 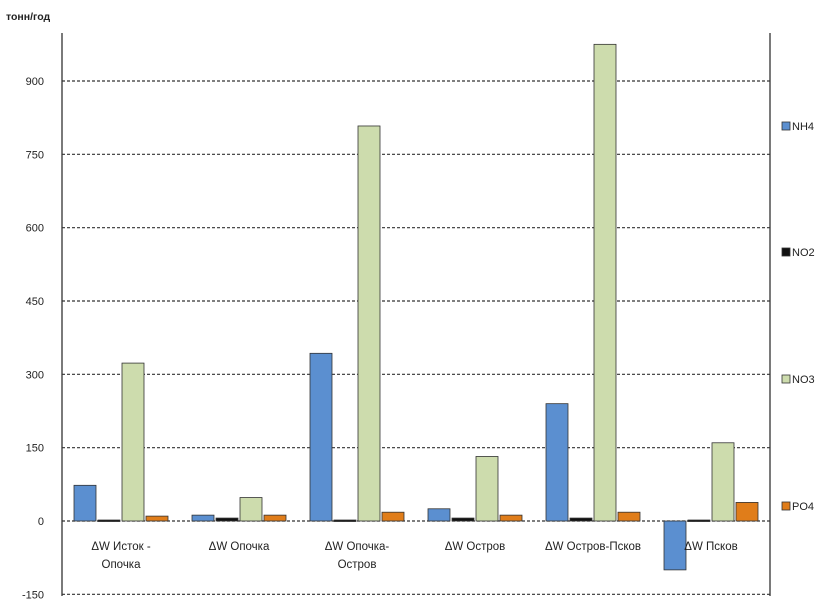 What do you see at coordinates (803, 380) in the screenshot?
I see `legend-label-no3: NO3` at bounding box center [803, 380].